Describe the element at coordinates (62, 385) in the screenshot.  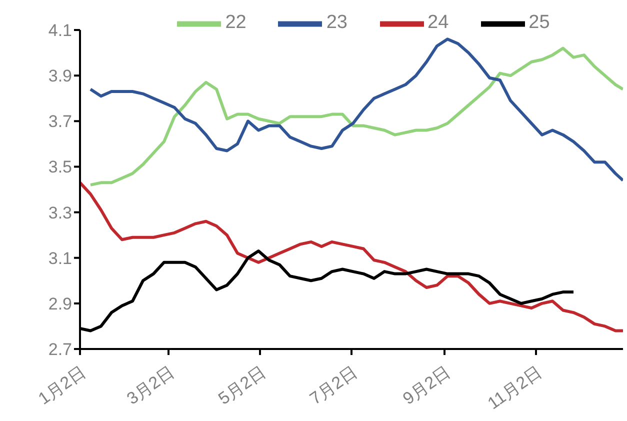
I see `x-tick-label: 1月2日` at that location.